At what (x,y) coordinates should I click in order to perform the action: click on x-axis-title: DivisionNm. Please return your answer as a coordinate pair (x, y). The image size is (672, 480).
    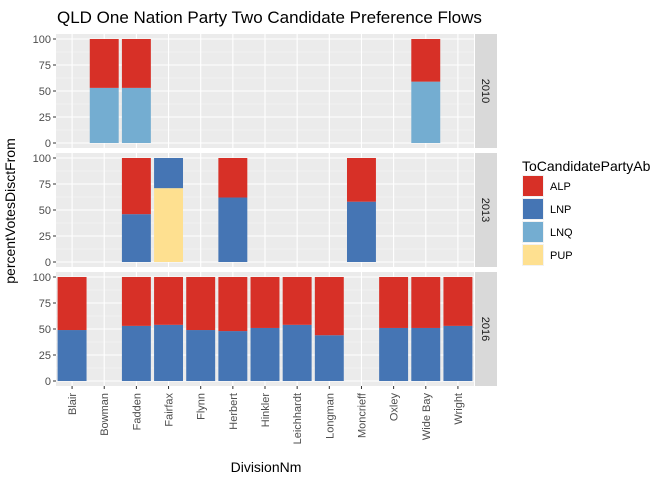
    Looking at the image, I should click on (266, 467).